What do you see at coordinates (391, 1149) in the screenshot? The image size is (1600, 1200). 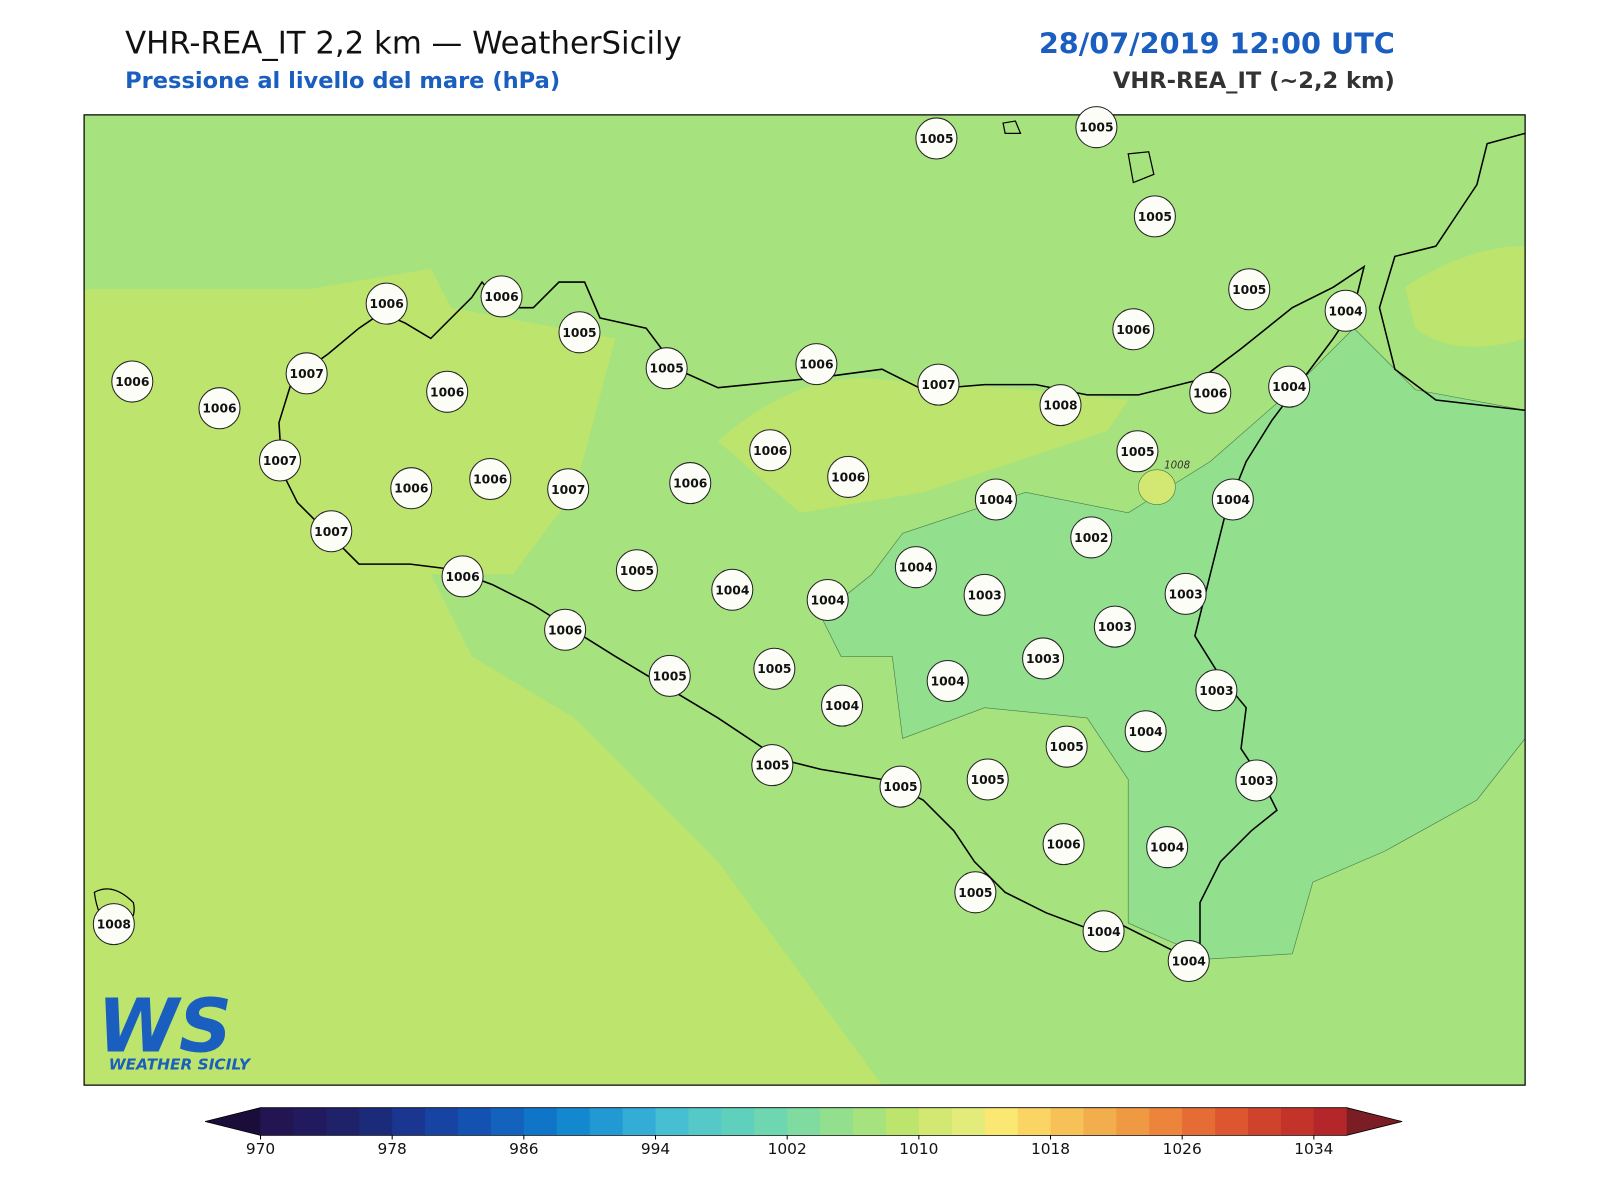 I see `colorbar-tick-label: 978` at bounding box center [391, 1149].